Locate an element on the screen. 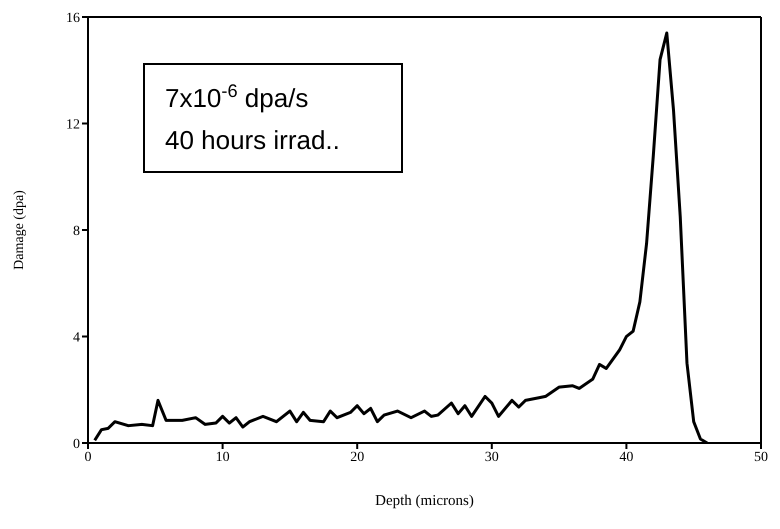 The image size is (780, 529). x-tick-label: 0 is located at coordinates (88, 457).